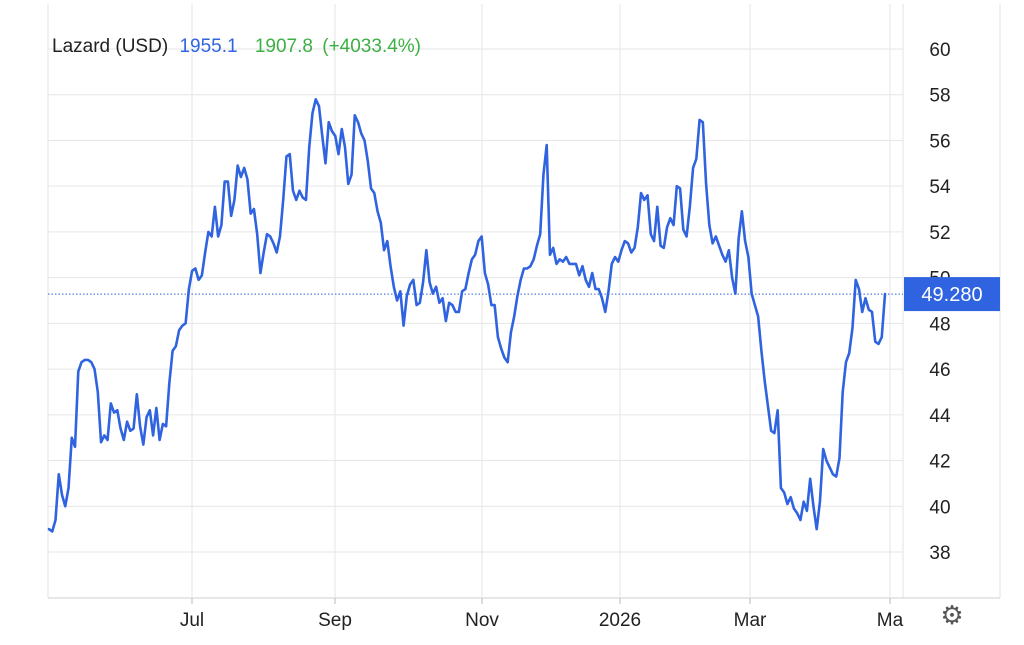 This screenshot has height=645, width=1024. I want to click on legend-value-1: 1955.1, so click(208, 46).